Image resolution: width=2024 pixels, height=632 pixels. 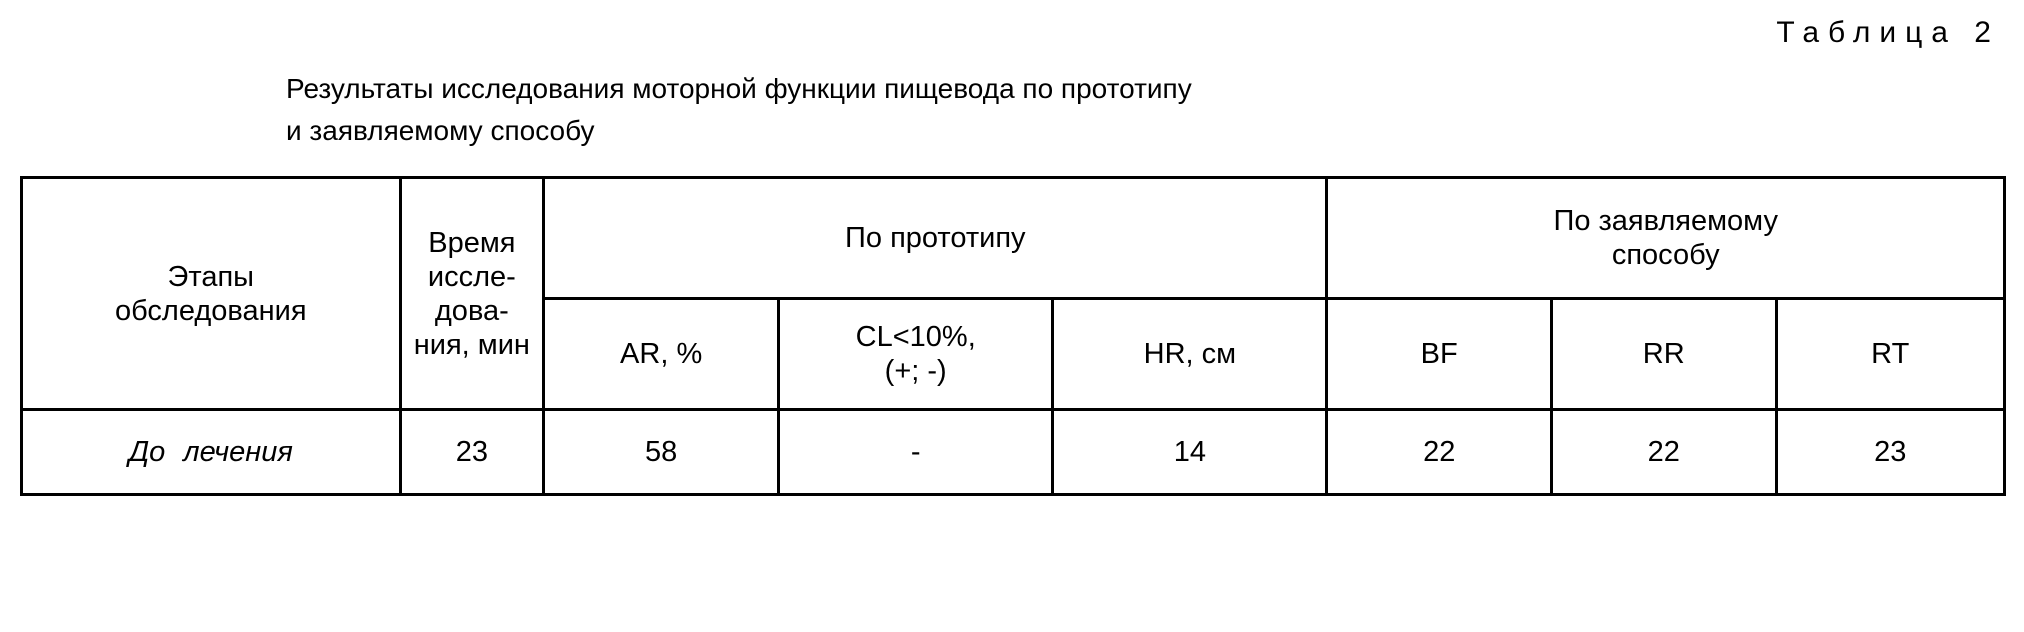 What do you see at coordinates (1665, 238) in the screenshot?
I see `header-group-claimed: По заявляемому способу` at bounding box center [1665, 238].